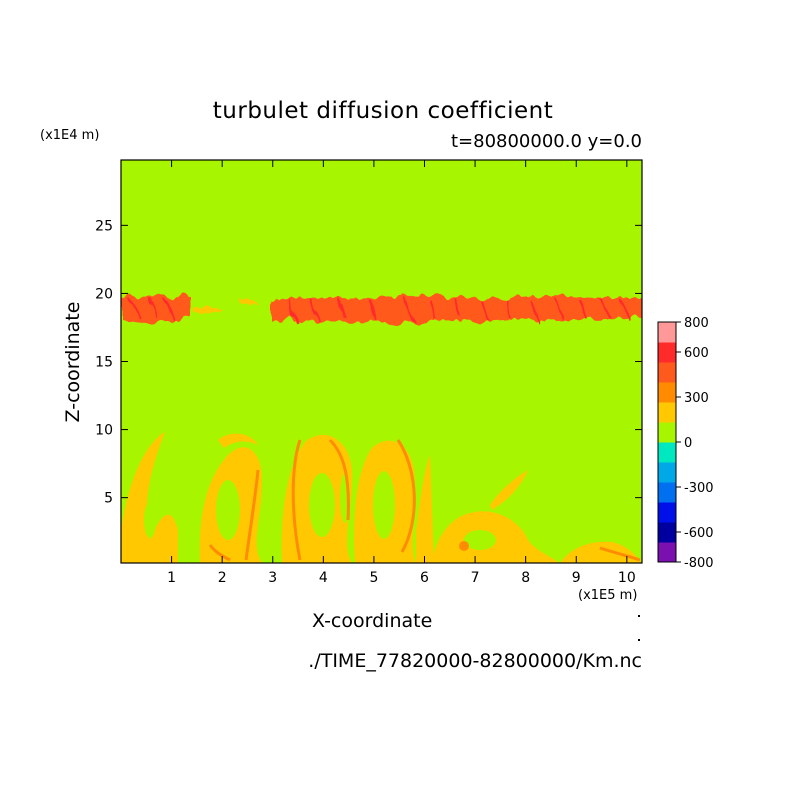 Image resolution: width=804 pixels, height=804 pixels. What do you see at coordinates (475, 661) in the screenshot?
I see `file-path-label: ./TIME_77820000-82800000/Km.nc` at bounding box center [475, 661].